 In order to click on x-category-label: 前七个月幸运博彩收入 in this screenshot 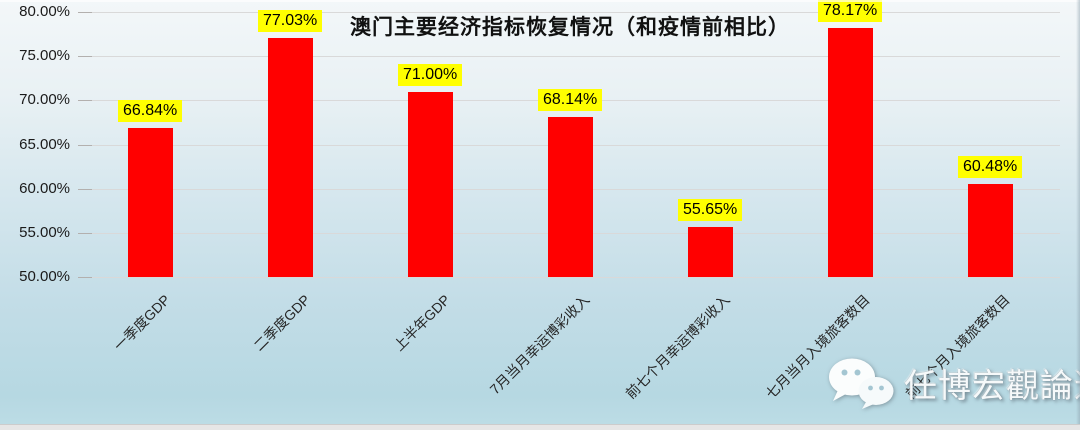, I will do `click(677, 346)`.